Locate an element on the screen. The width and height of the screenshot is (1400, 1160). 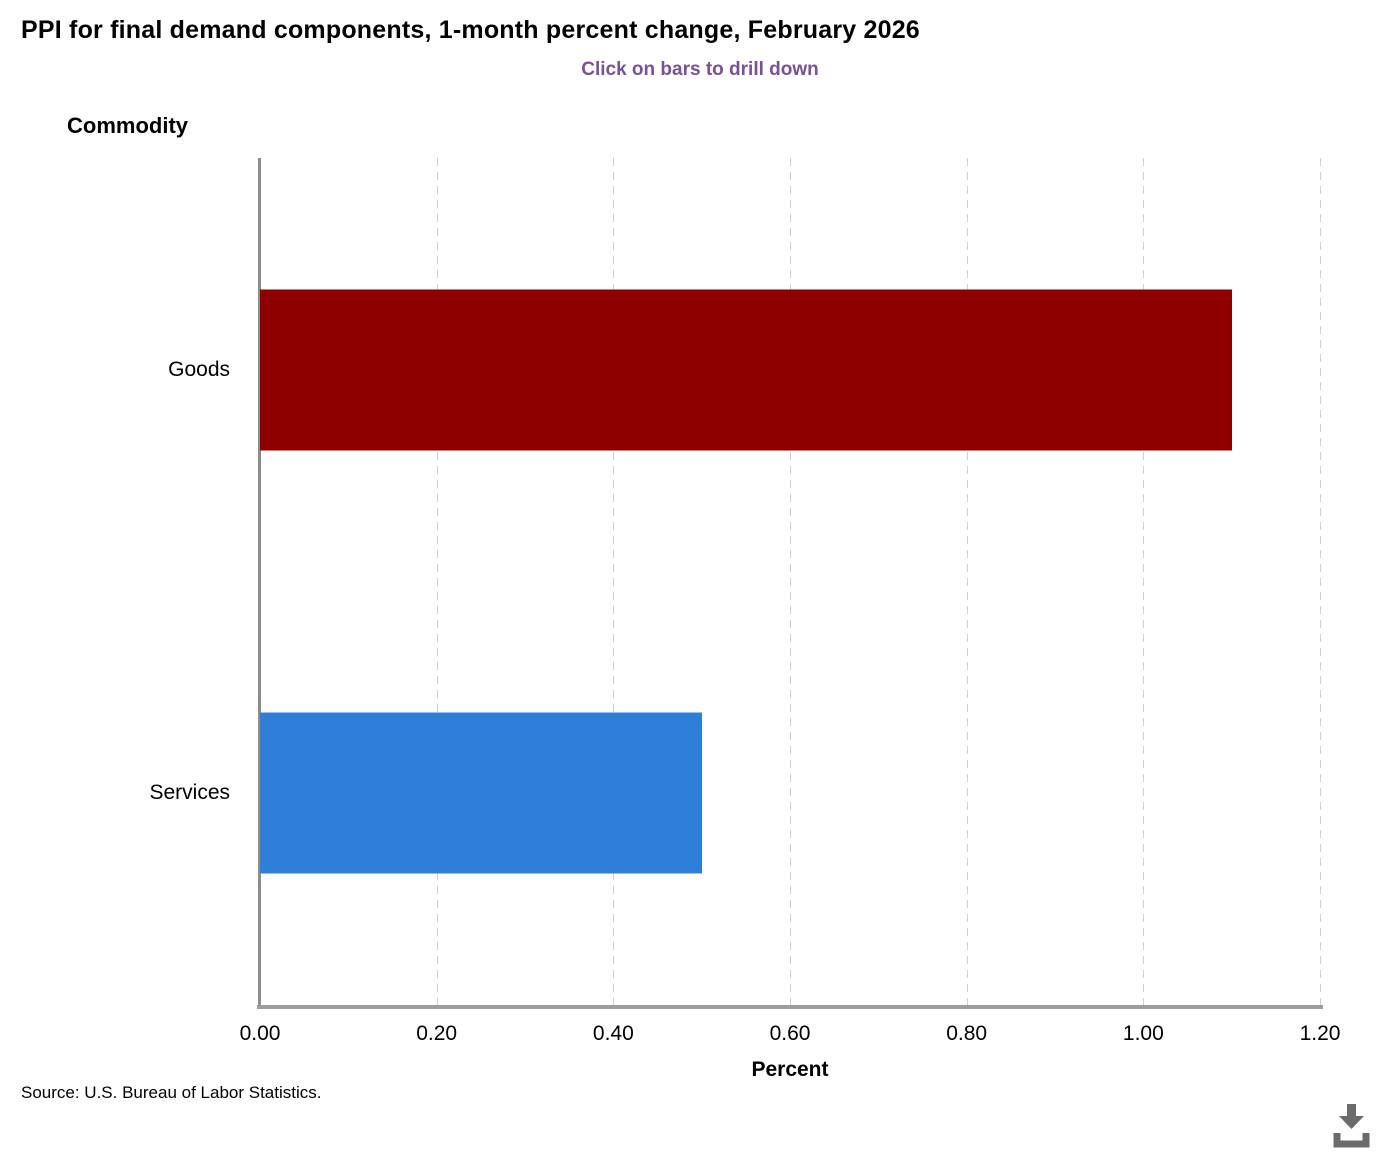
x-tick-label: 0.00 is located at coordinates (260, 1033).